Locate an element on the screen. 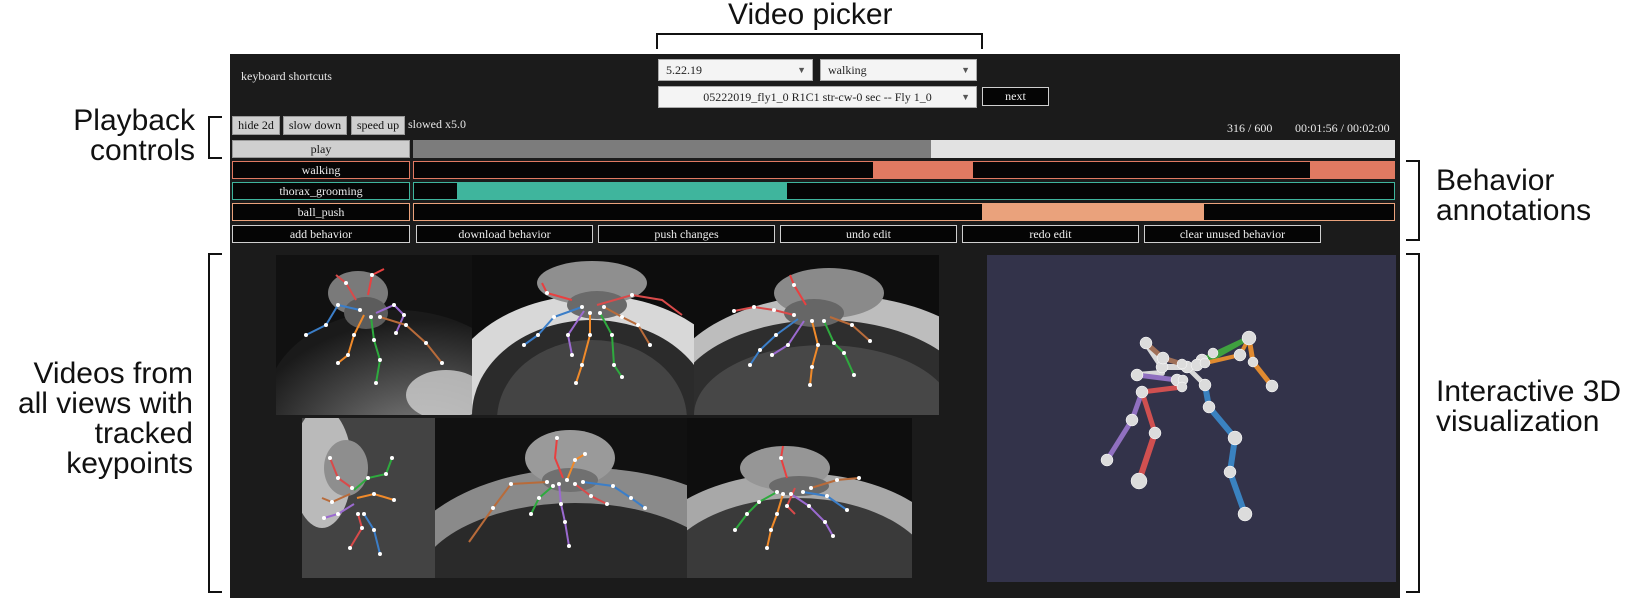 The width and height of the screenshot is (1642, 598). videos-caption-line4: keypoints is located at coordinates (96, 464).